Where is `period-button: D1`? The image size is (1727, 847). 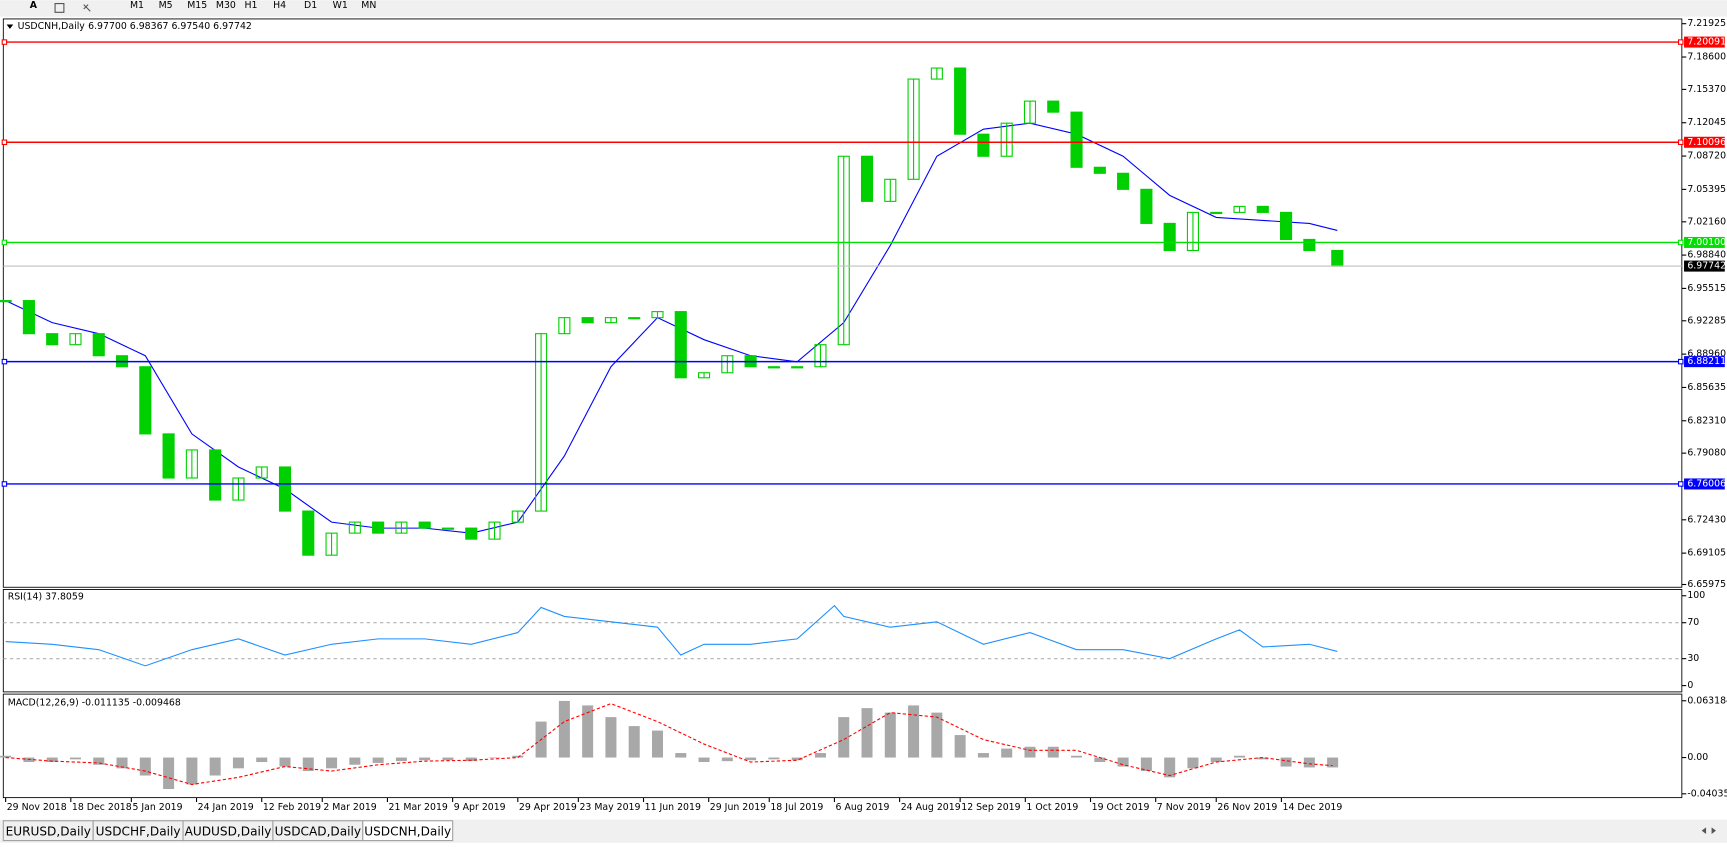 period-button: D1 is located at coordinates (310, 5).